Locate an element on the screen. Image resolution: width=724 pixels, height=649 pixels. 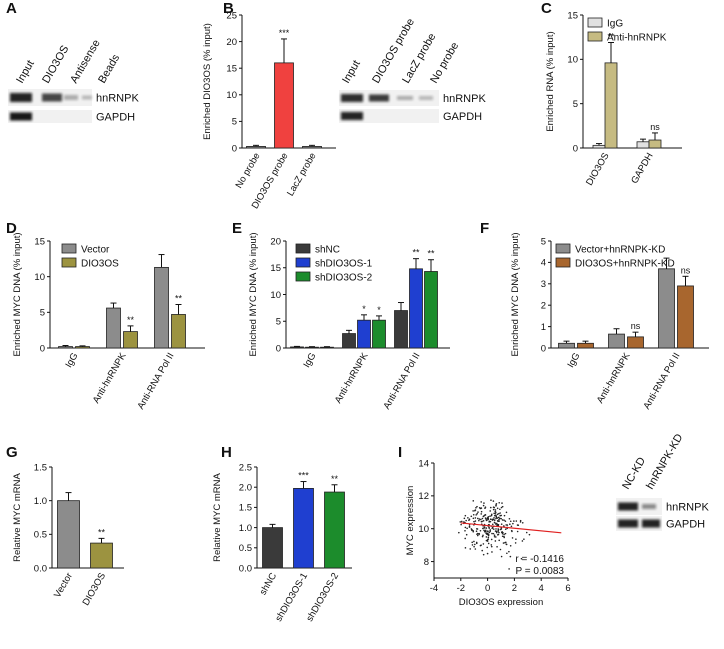
legend-label-c: IgG is located at coordinates (615, 24).